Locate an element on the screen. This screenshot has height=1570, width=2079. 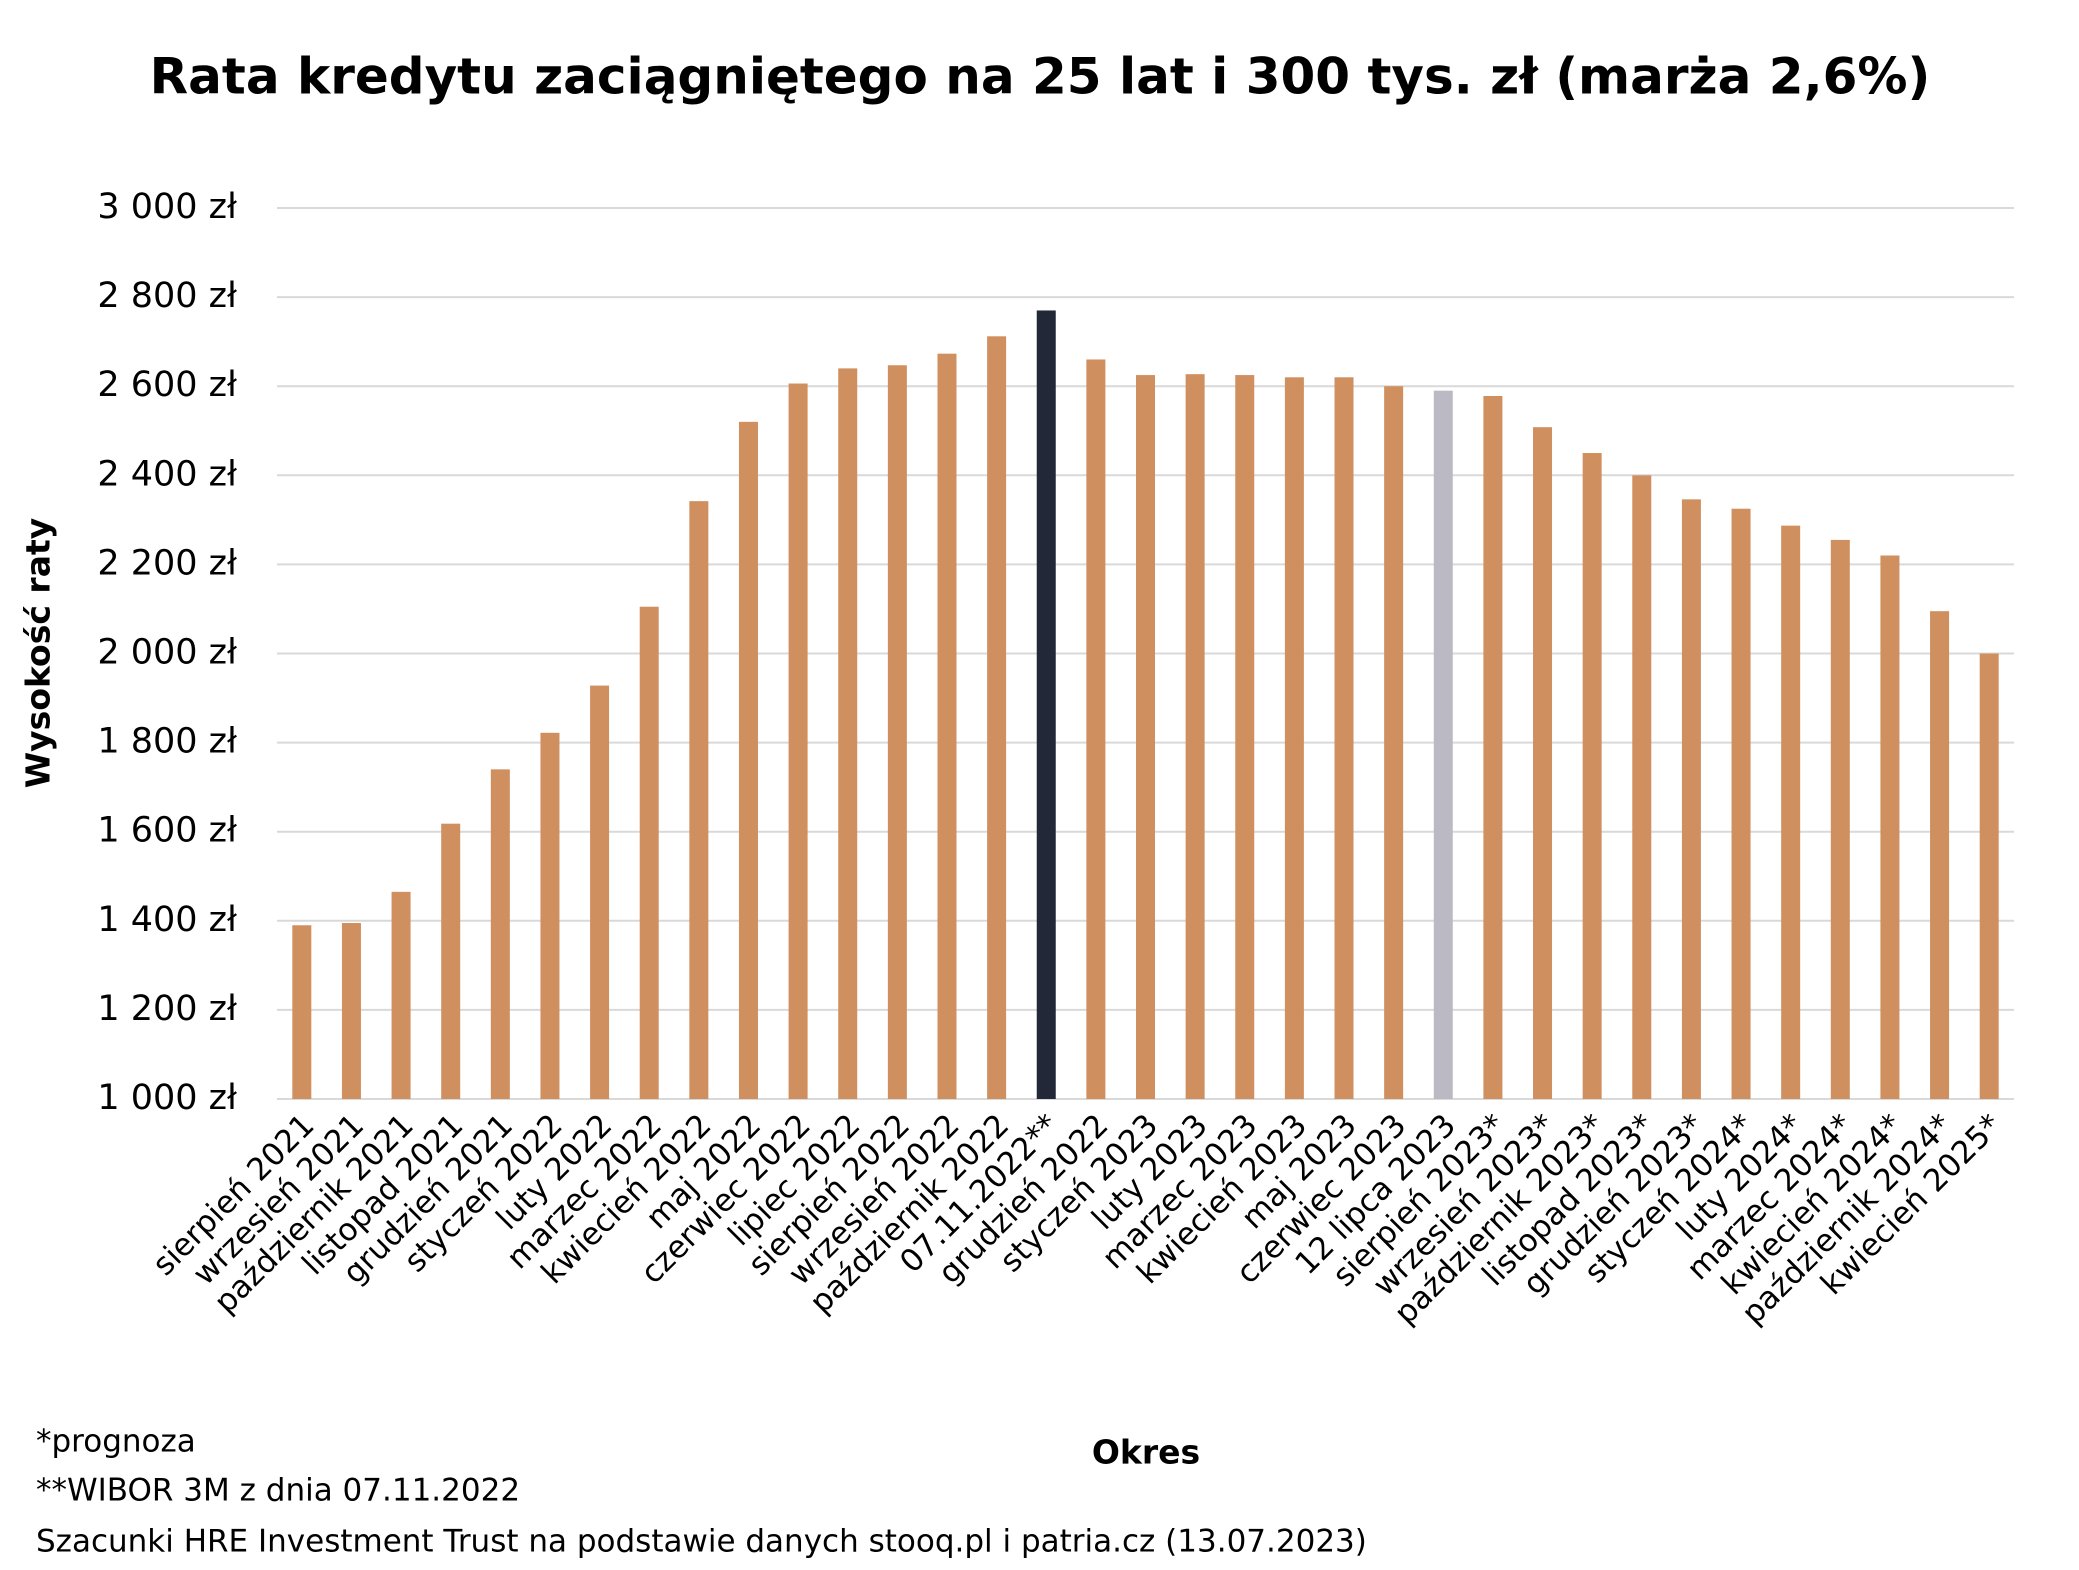
y-tick-label: 2 800 zł is located at coordinates (167, 296).